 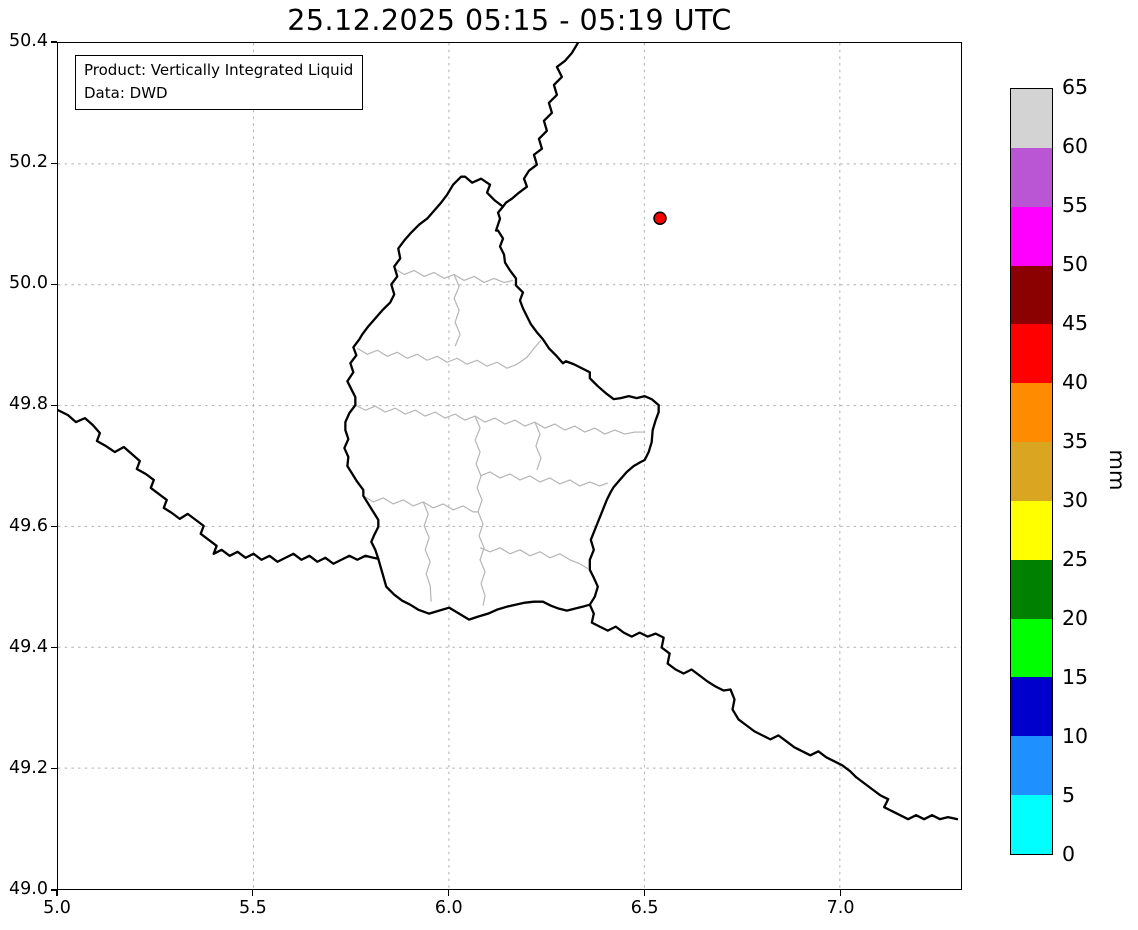 What do you see at coordinates (28, 889) in the screenshot?
I see `y-tick-label: 49.0` at bounding box center [28, 889].